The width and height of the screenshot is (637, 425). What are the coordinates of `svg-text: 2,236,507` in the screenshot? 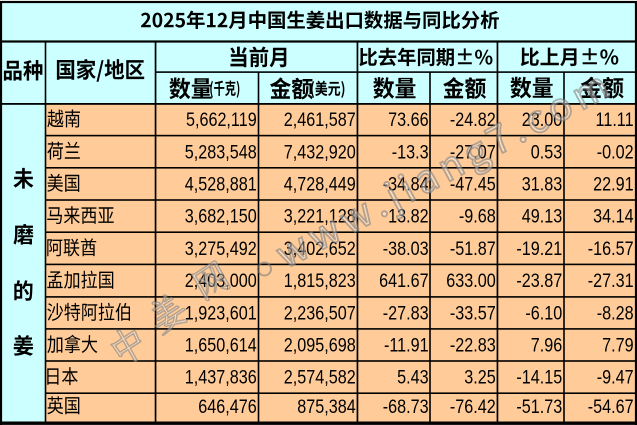 It's located at (320, 313).